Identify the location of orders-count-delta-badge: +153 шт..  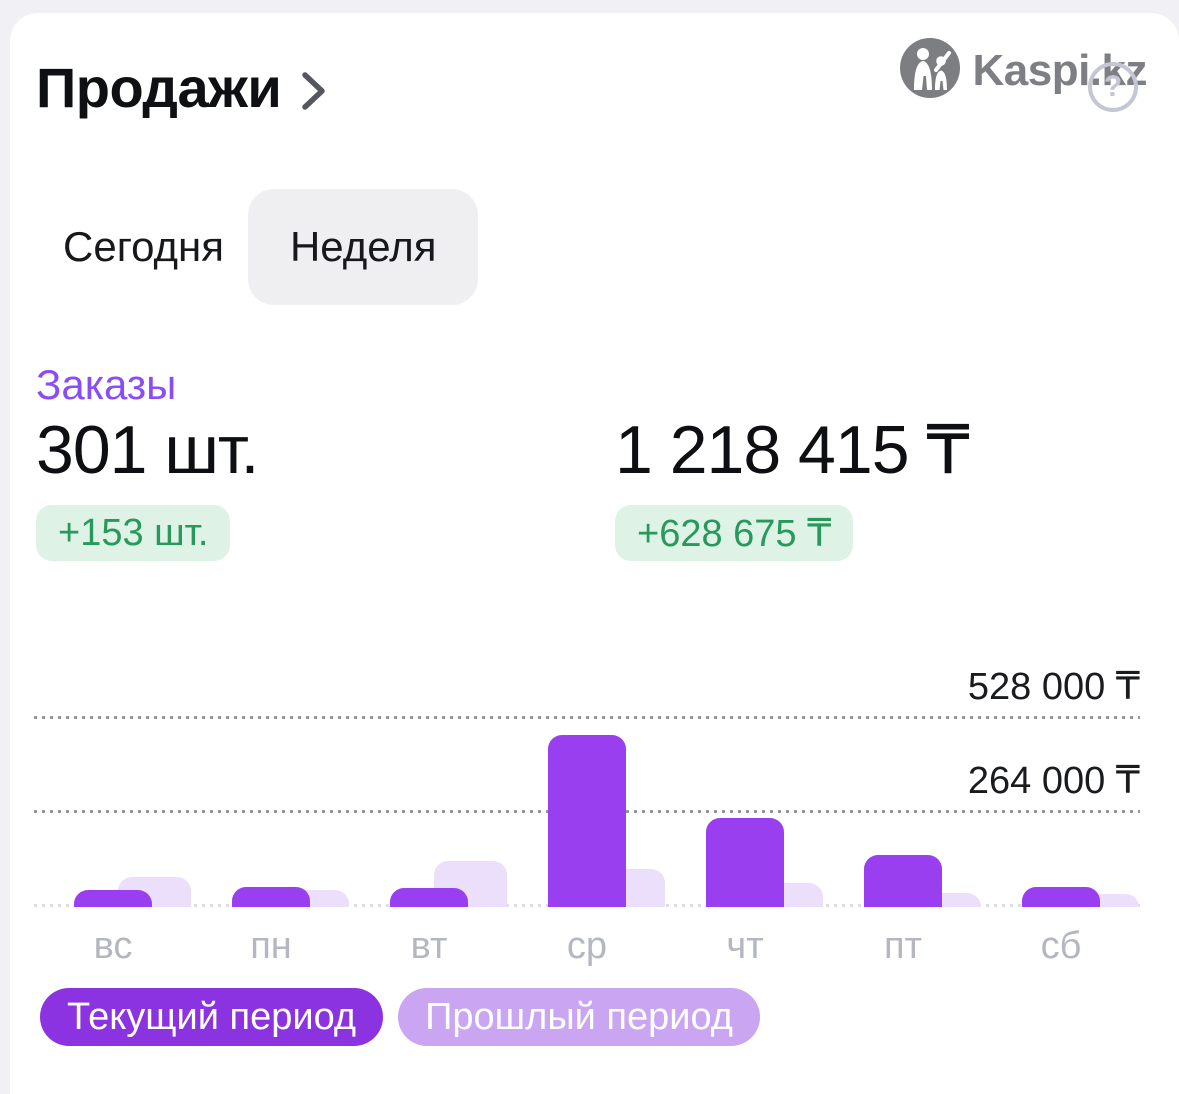
(133, 533).